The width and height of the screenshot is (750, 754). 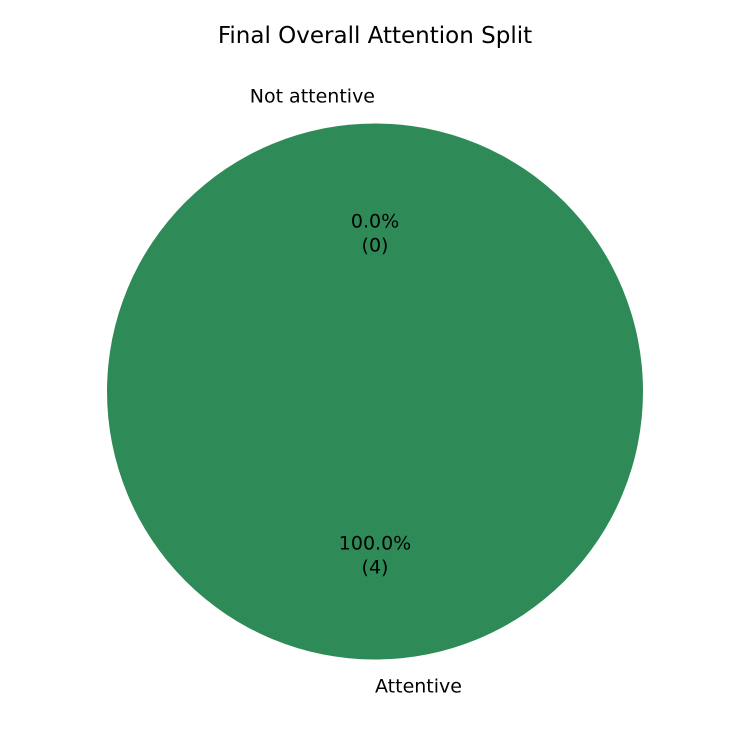 What do you see at coordinates (418, 686) in the screenshot?
I see `slice-label-attentive: Attentive` at bounding box center [418, 686].